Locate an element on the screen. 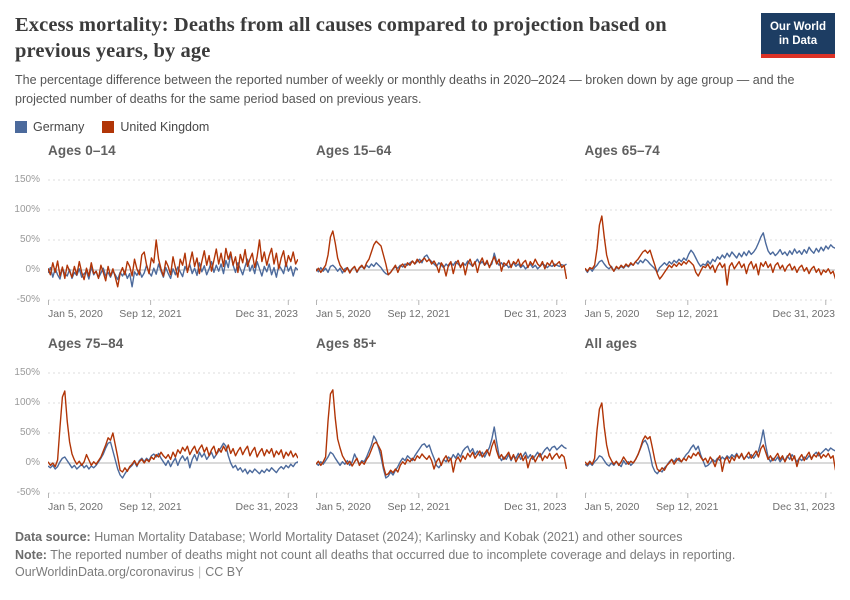 The width and height of the screenshot is (850, 600). legend-label: Germany is located at coordinates (59, 126).